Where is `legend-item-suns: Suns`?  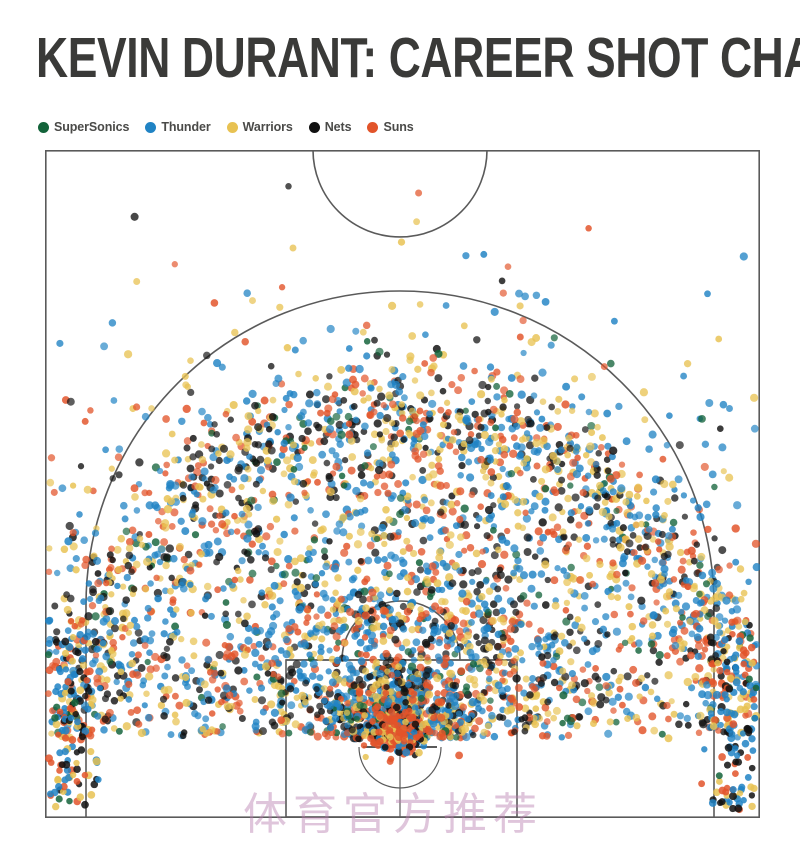 legend-item-suns: Suns is located at coordinates (390, 127).